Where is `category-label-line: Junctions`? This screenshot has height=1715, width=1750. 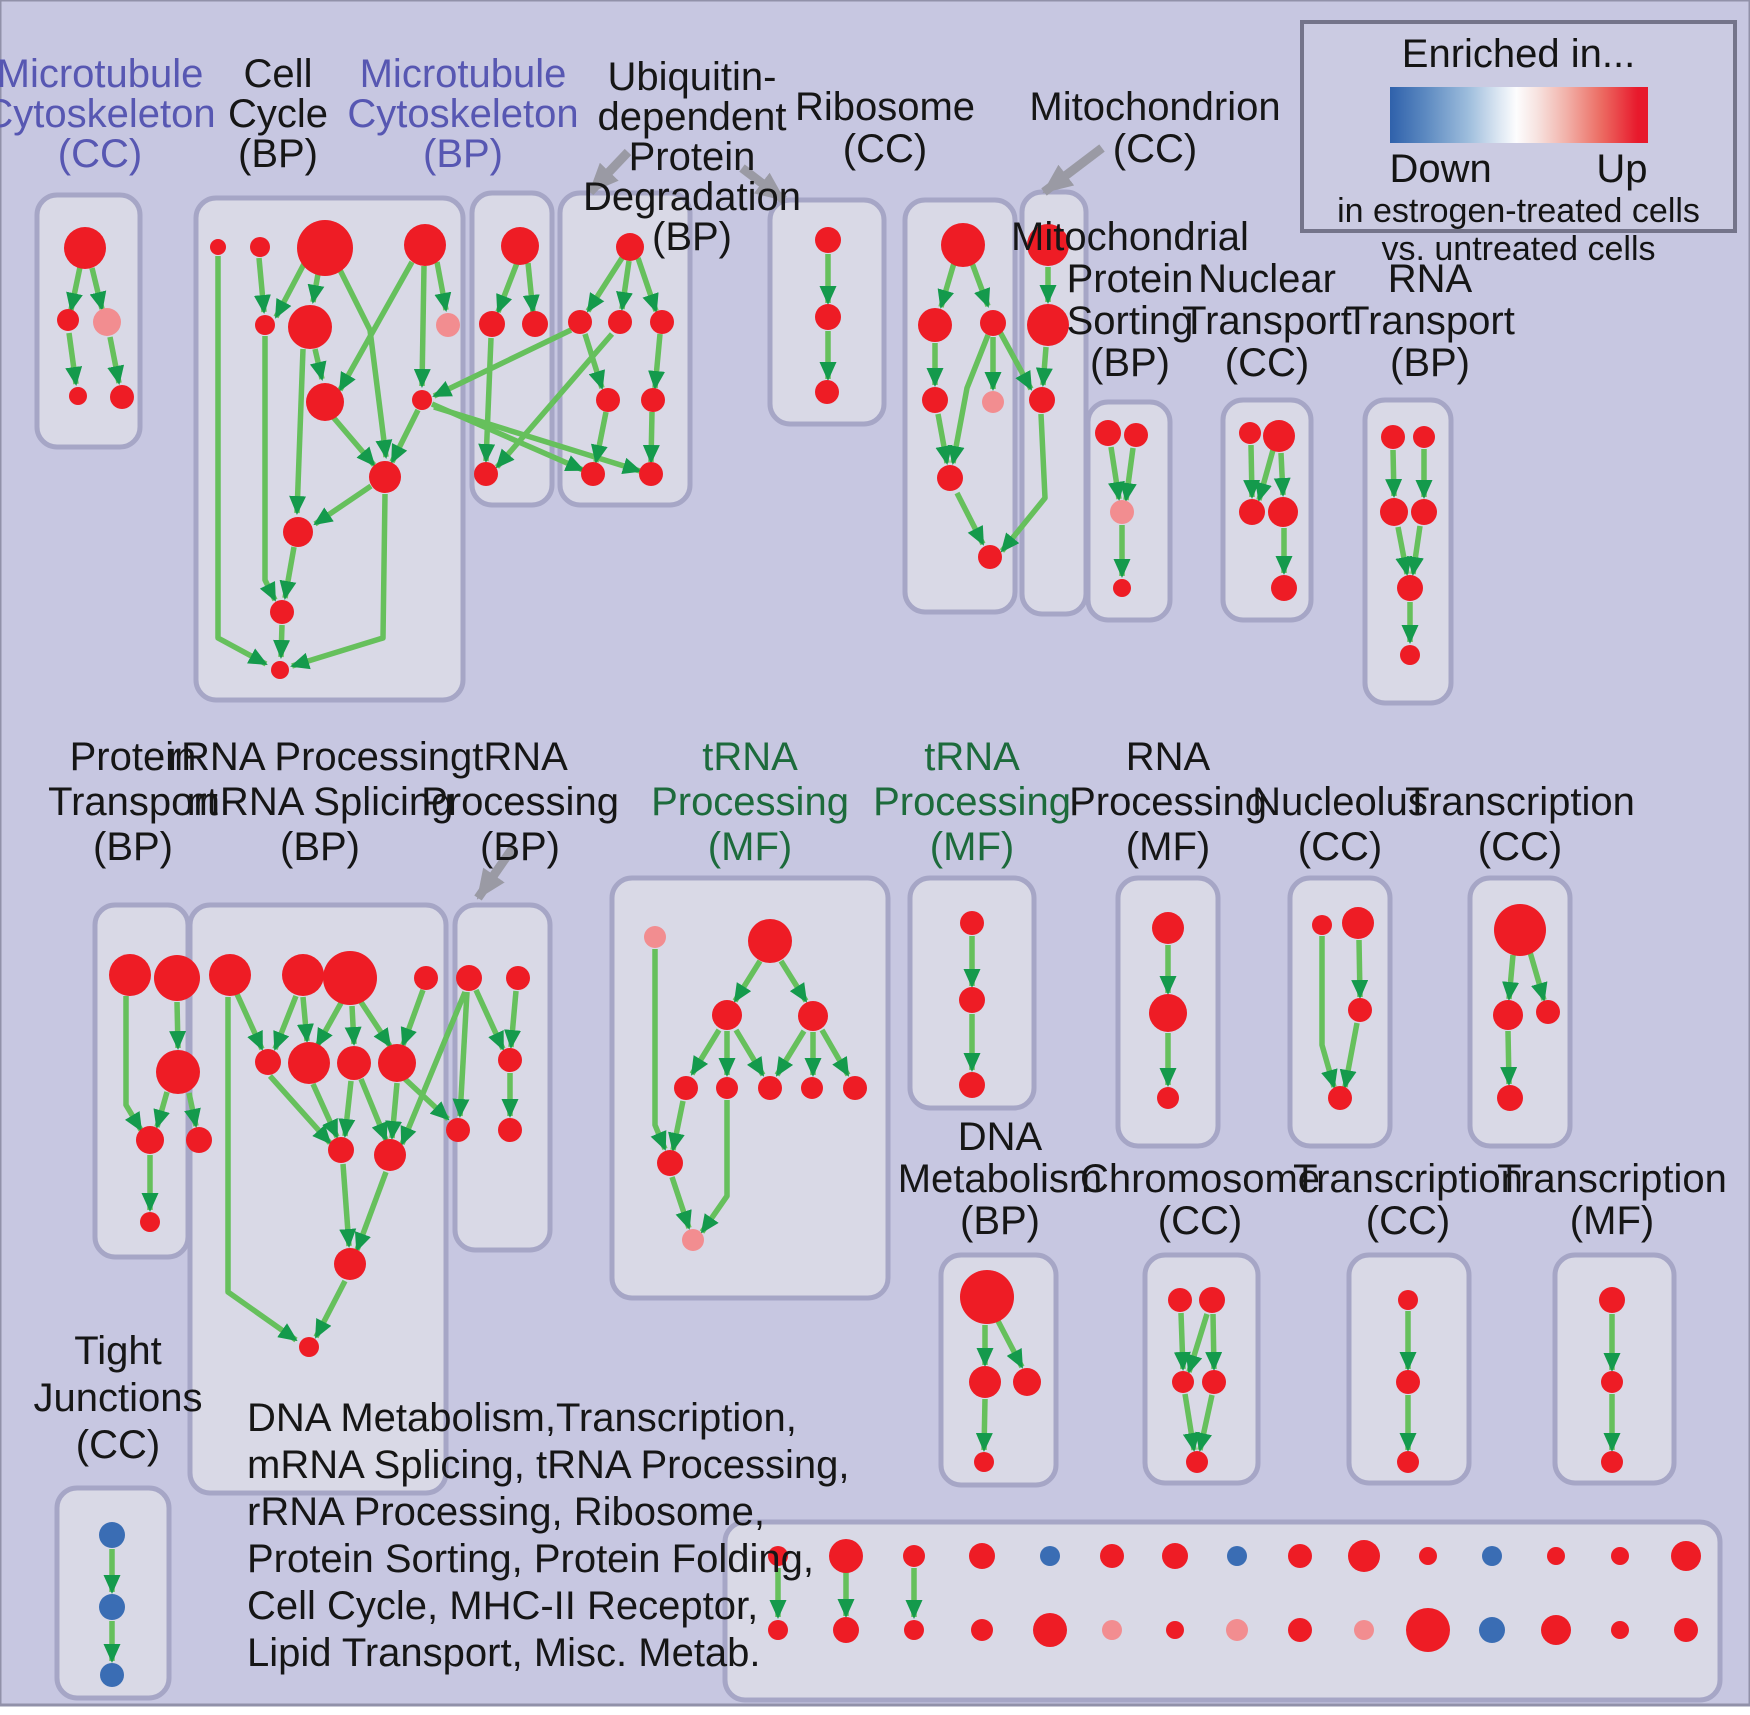
category-label-line: Junctions is located at coordinates (118, 1398).